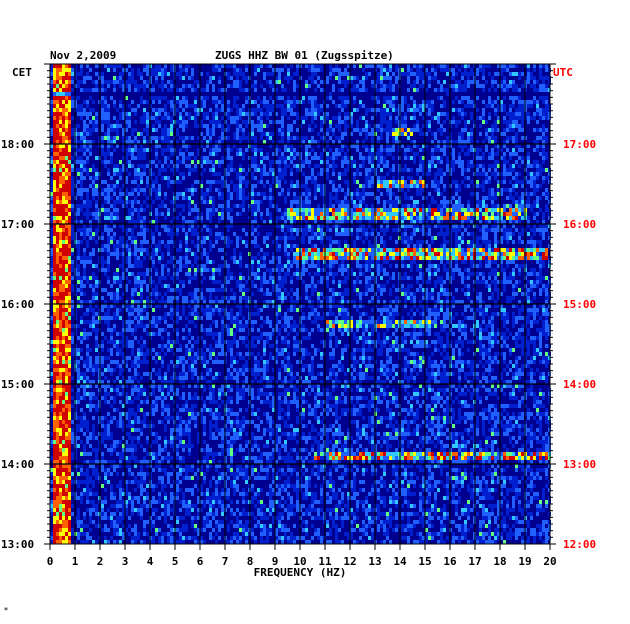  What do you see at coordinates (6, 610) in the screenshot?
I see `corner-mark: *` at bounding box center [6, 610].